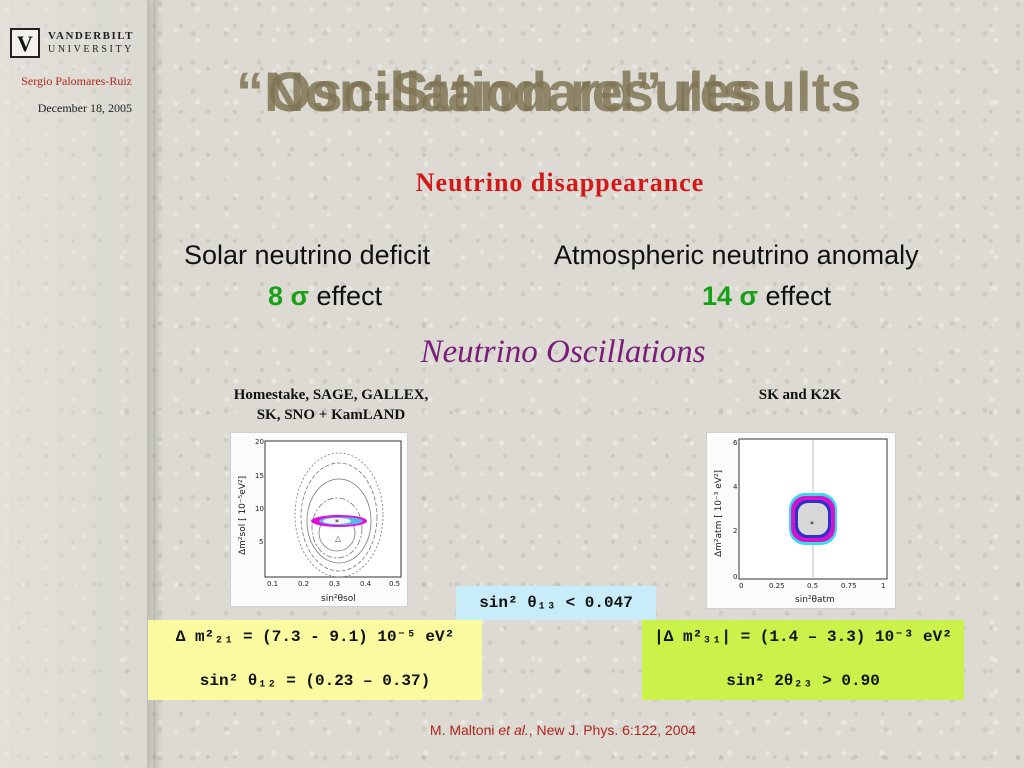 The height and width of the screenshot is (768, 1024). I want to click on atmospheric-significance: 14 σ, so click(730, 296).